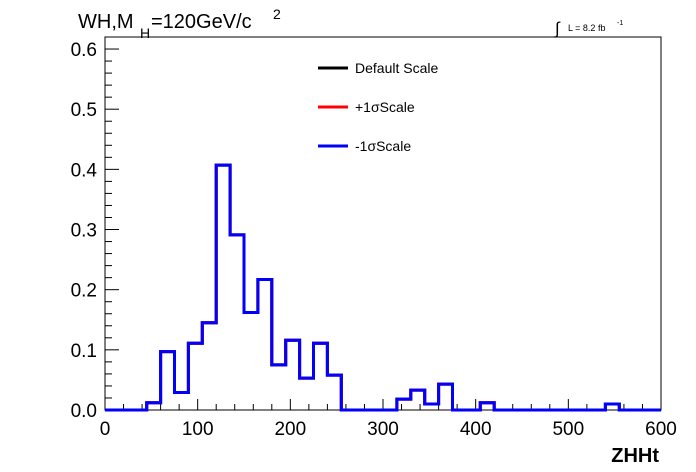 The width and height of the screenshot is (696, 472). I want to click on chart-title: WH,M H =120GeV/c 2, so click(179, 23).